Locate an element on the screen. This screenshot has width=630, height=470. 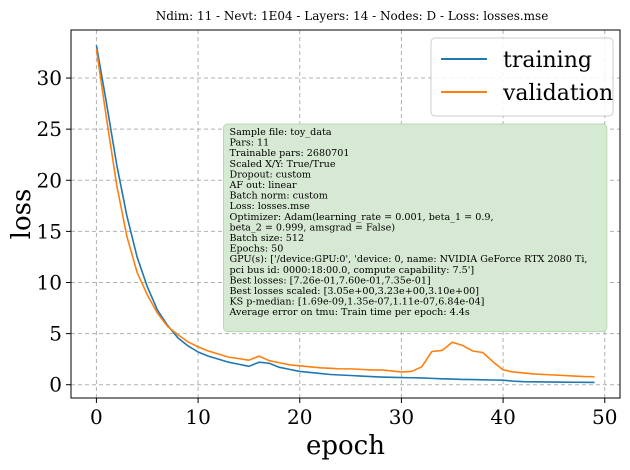
x-tick-label: 20 is located at coordinates (299, 417).